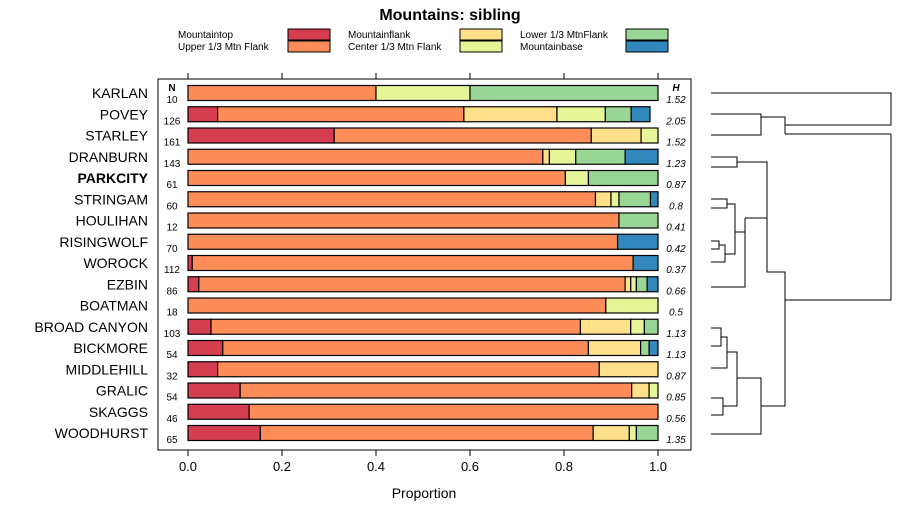  Describe the element at coordinates (111, 199) in the screenshot. I see `row-label: STRINGAM` at that location.